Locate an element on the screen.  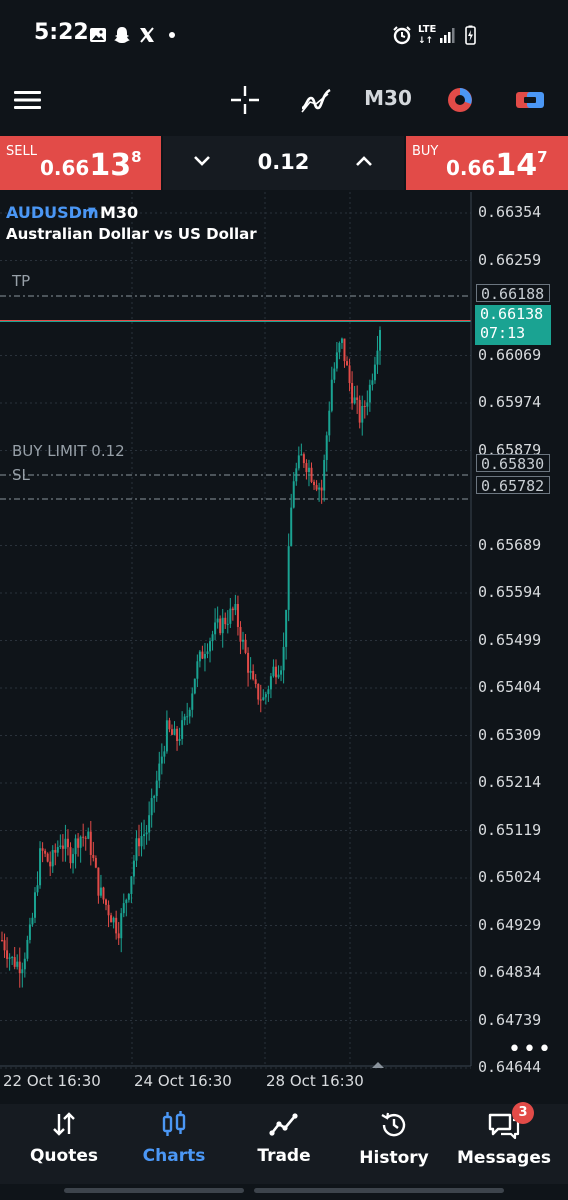
account-chart-button is located at coordinates (460, 100).